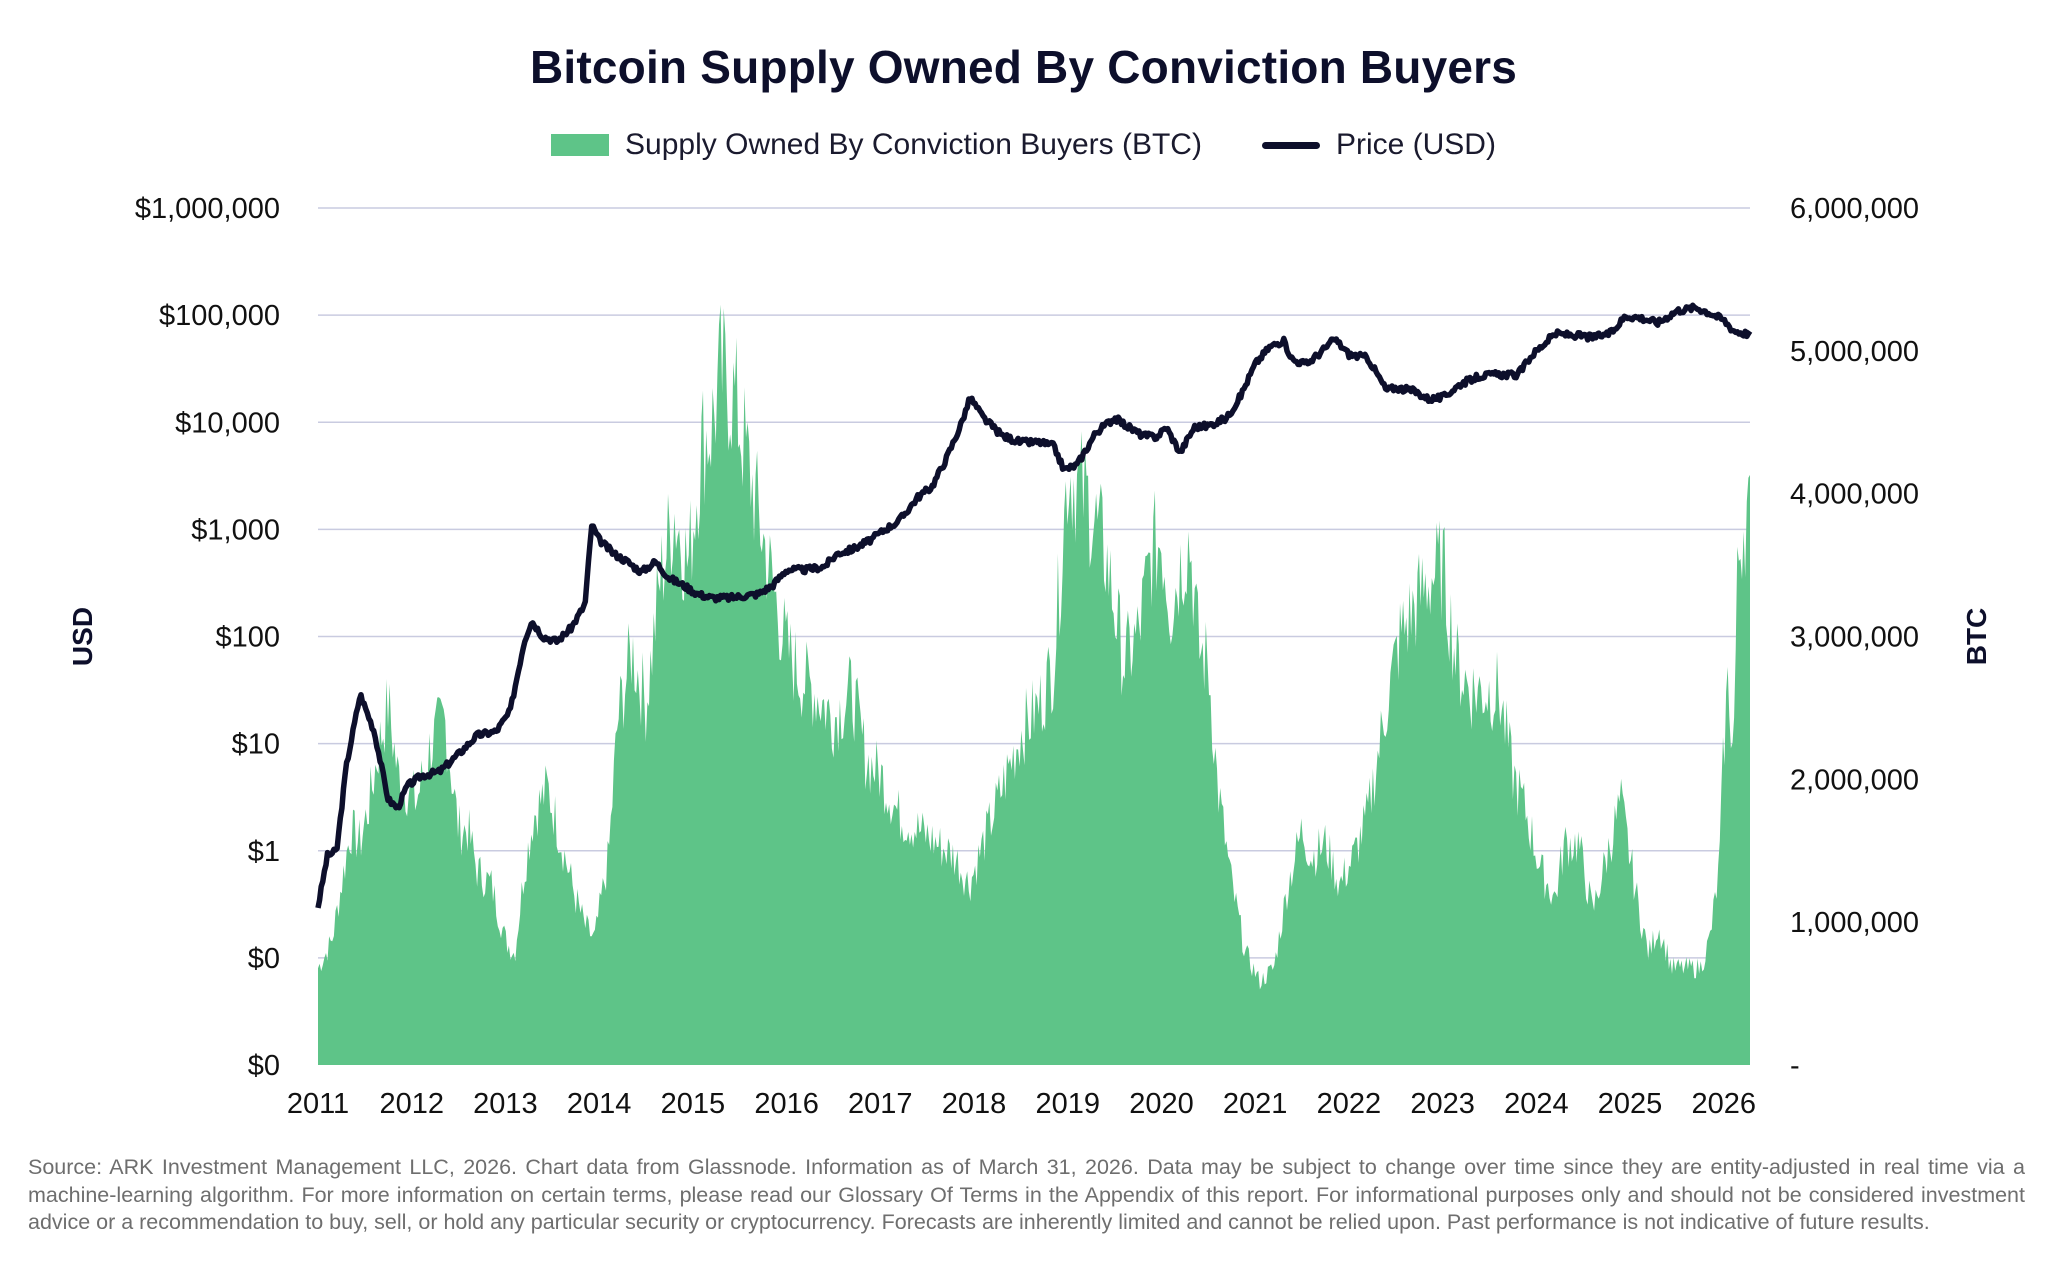  What do you see at coordinates (1536, 1104) in the screenshot?
I see `x-tick-label: 2024` at bounding box center [1536, 1104].